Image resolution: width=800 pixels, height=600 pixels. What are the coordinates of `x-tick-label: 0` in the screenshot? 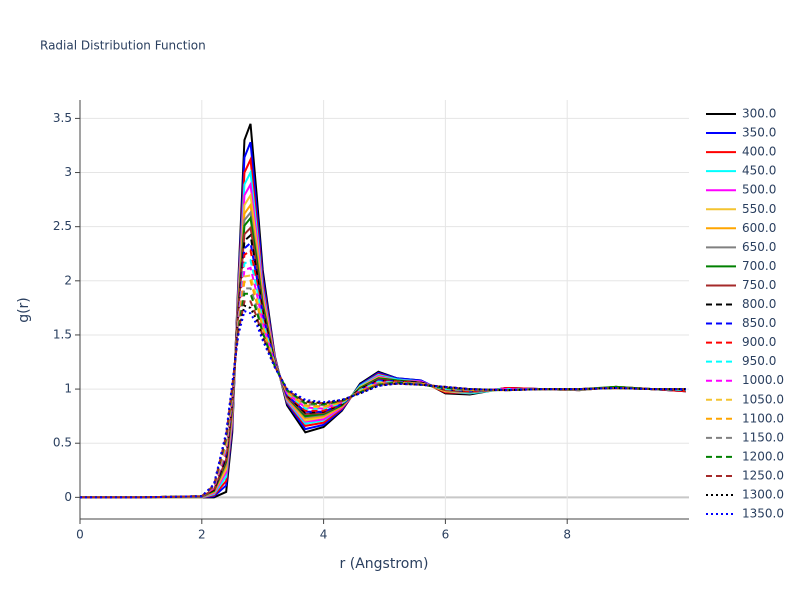 It's located at (80, 535).